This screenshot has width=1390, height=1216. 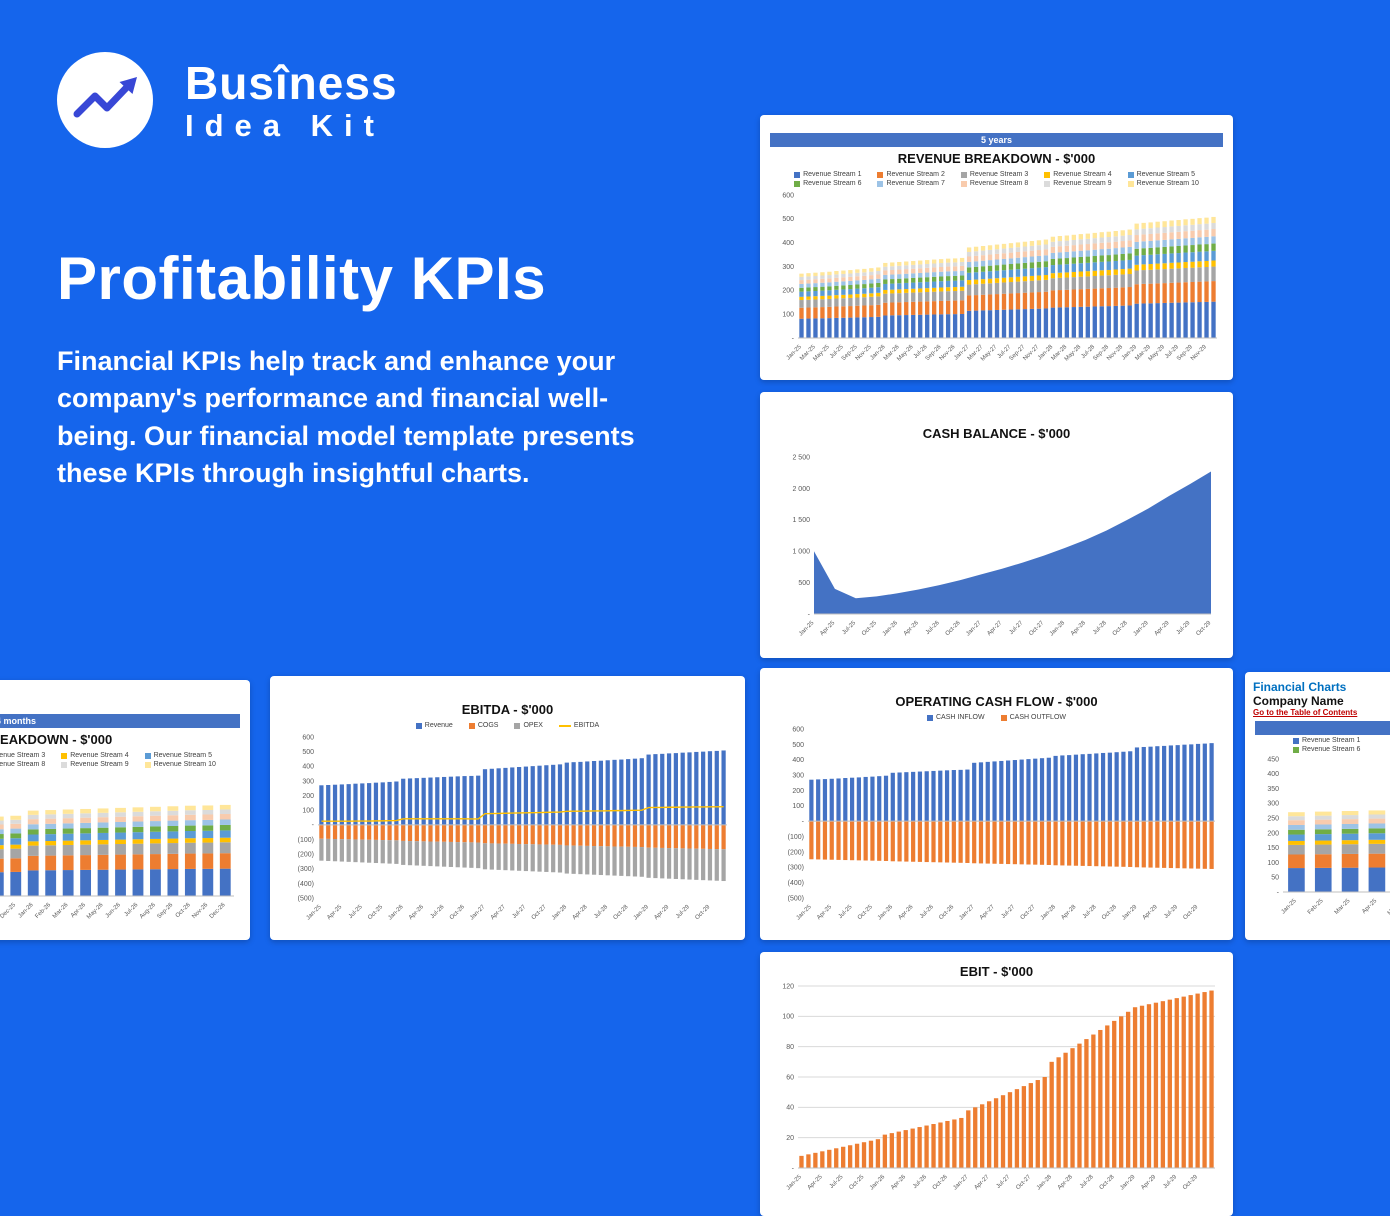 I want to click on legend-item: Revenue Stream 8, so click(x=994, y=183).